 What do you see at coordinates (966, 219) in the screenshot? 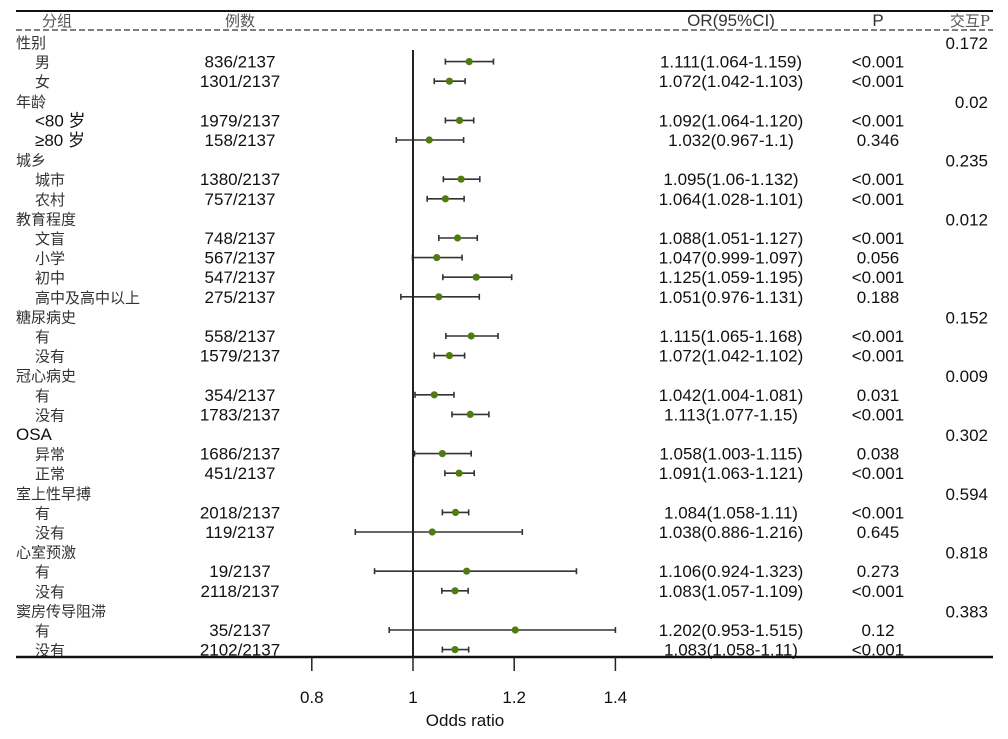
I see `p-interaction-value: 0.012` at bounding box center [966, 219].